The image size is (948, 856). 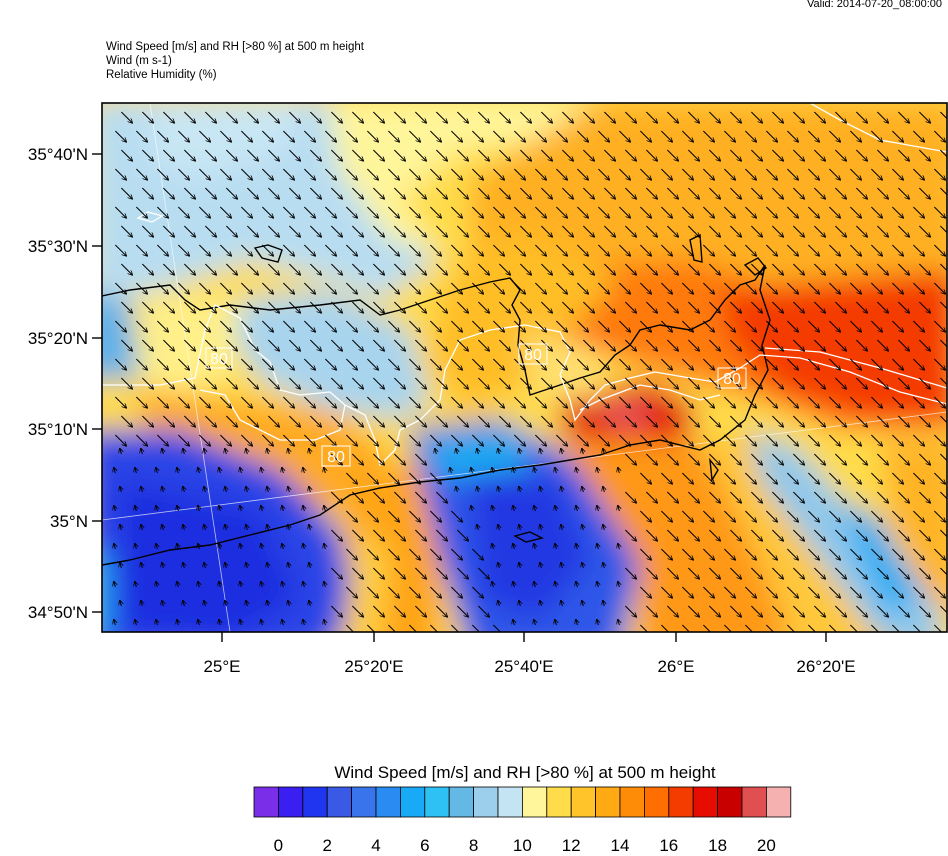 I want to click on colorbar-label: 8, so click(x=473, y=845).